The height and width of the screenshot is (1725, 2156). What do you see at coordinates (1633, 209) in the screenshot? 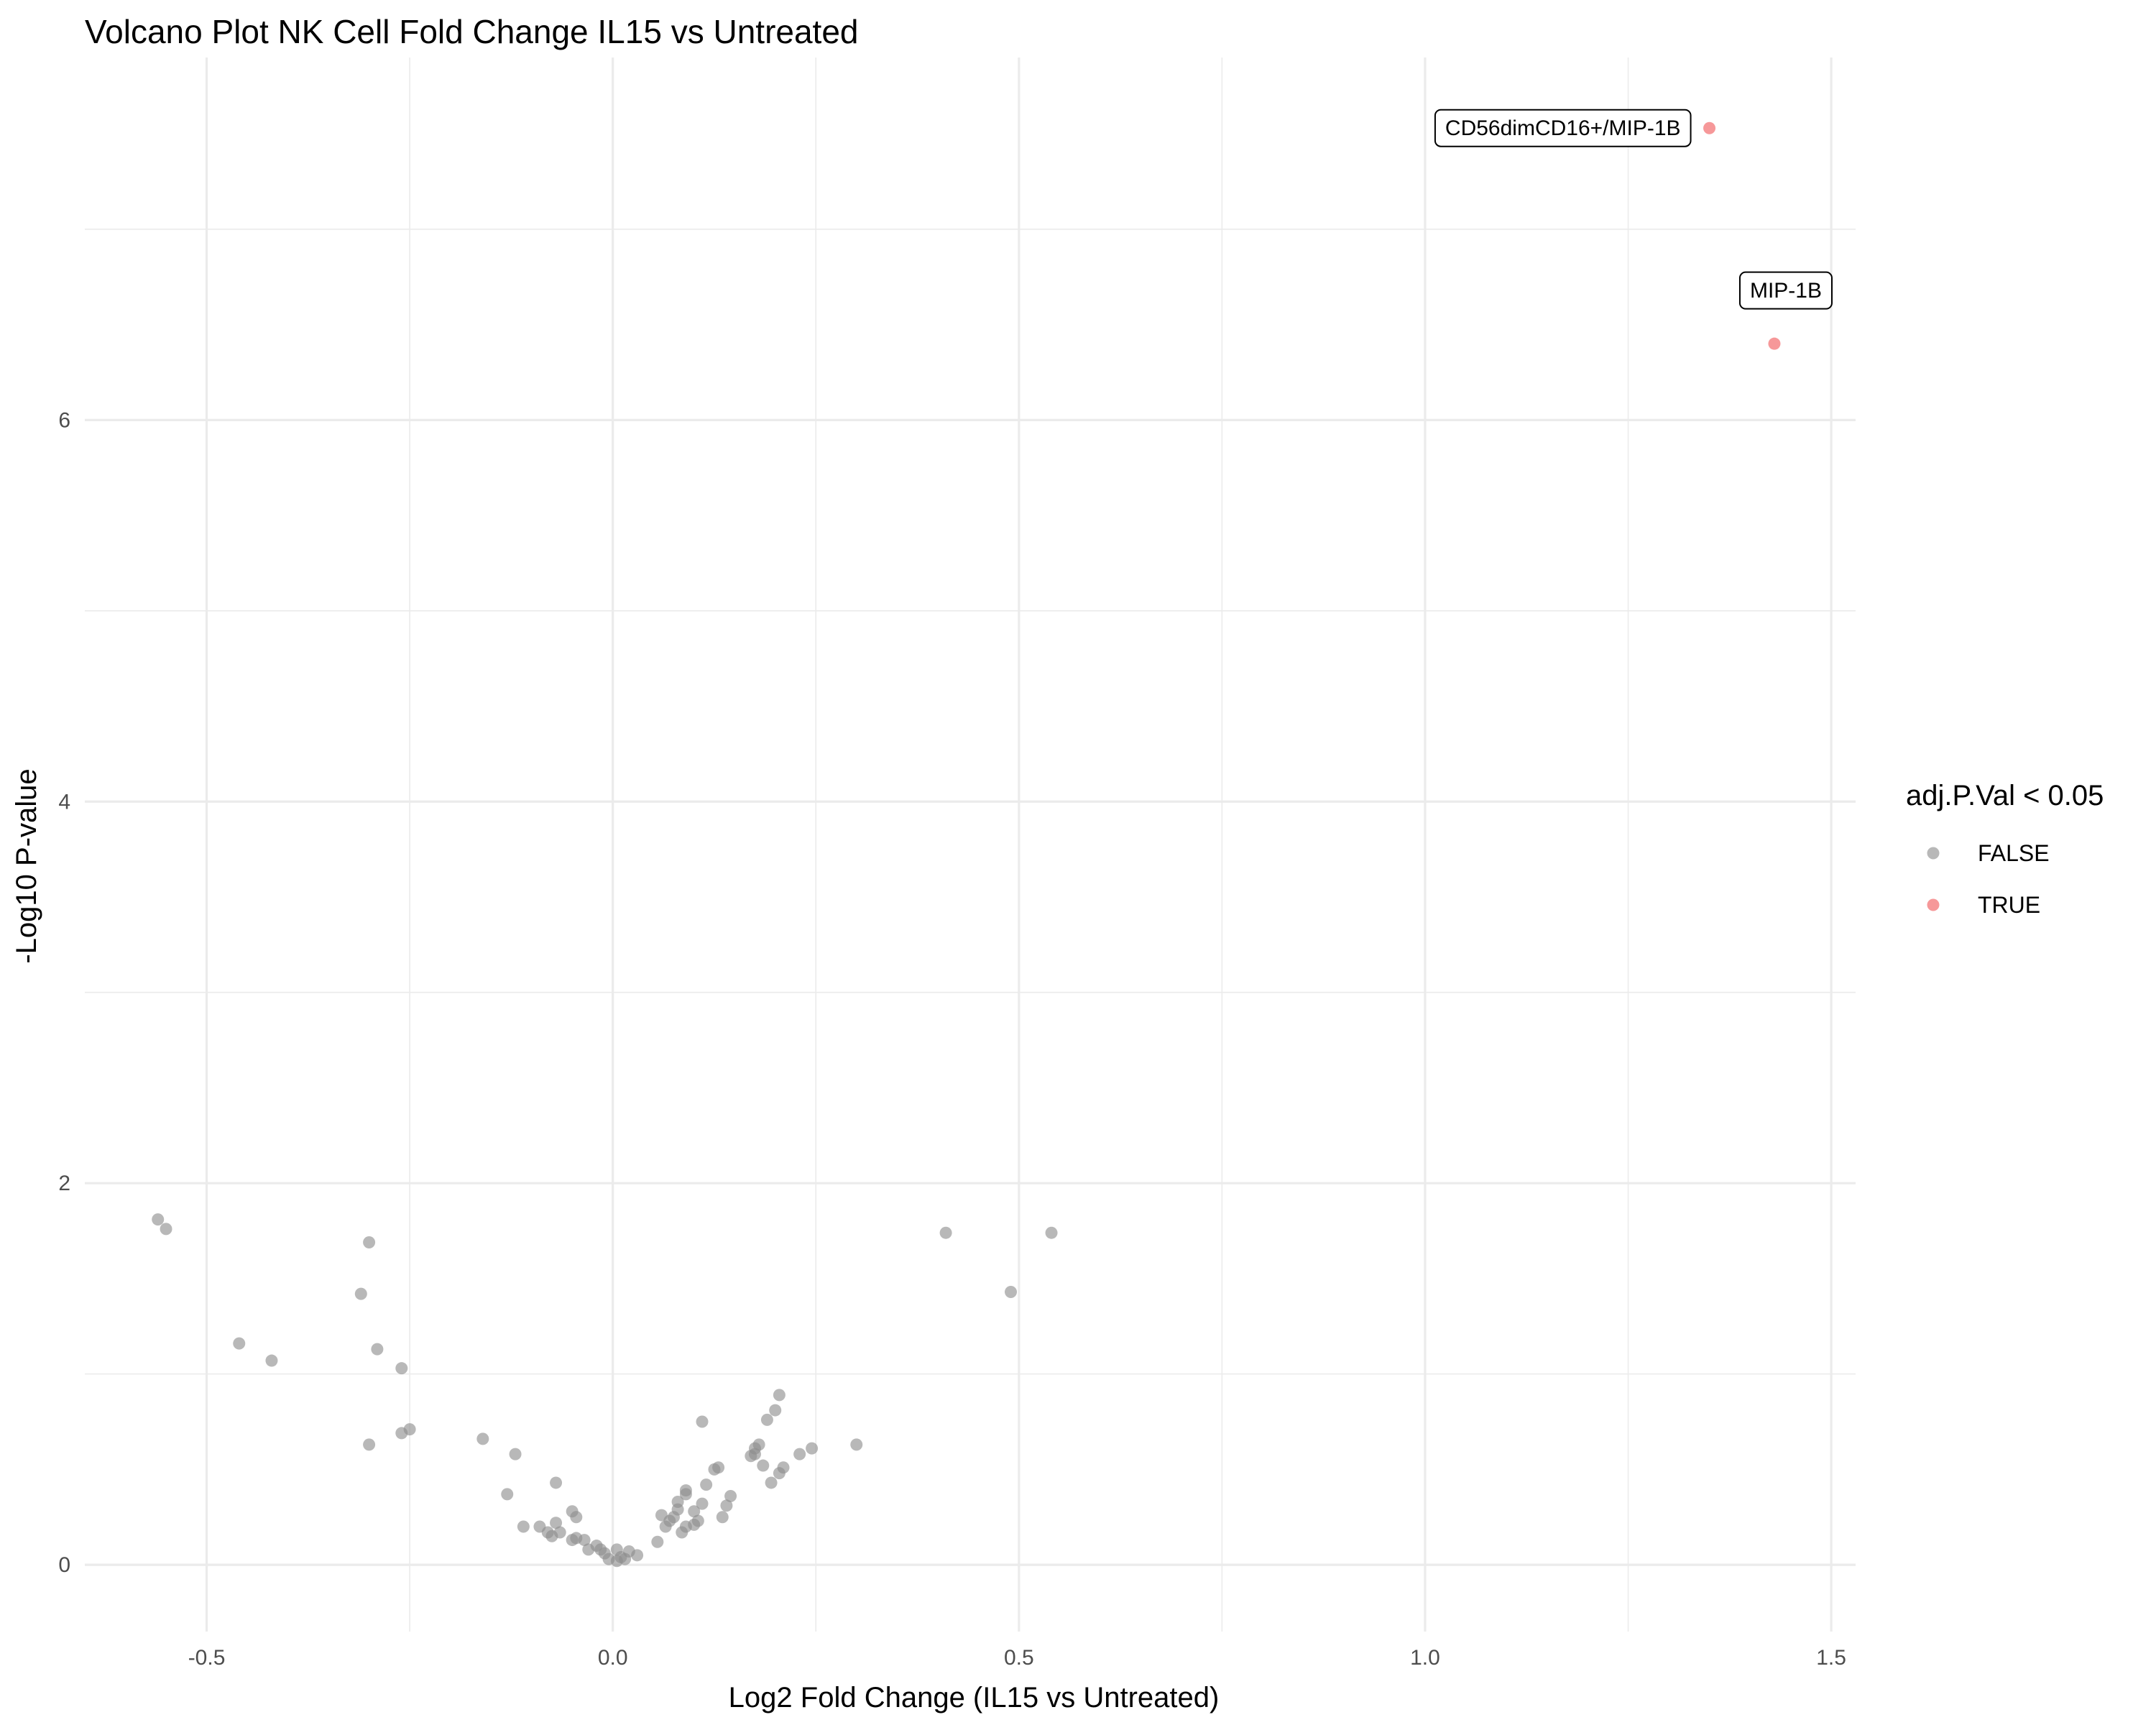
I see `point-annotations: CD56dimCD16+/MIP-1B MIP-1B` at bounding box center [1633, 209].